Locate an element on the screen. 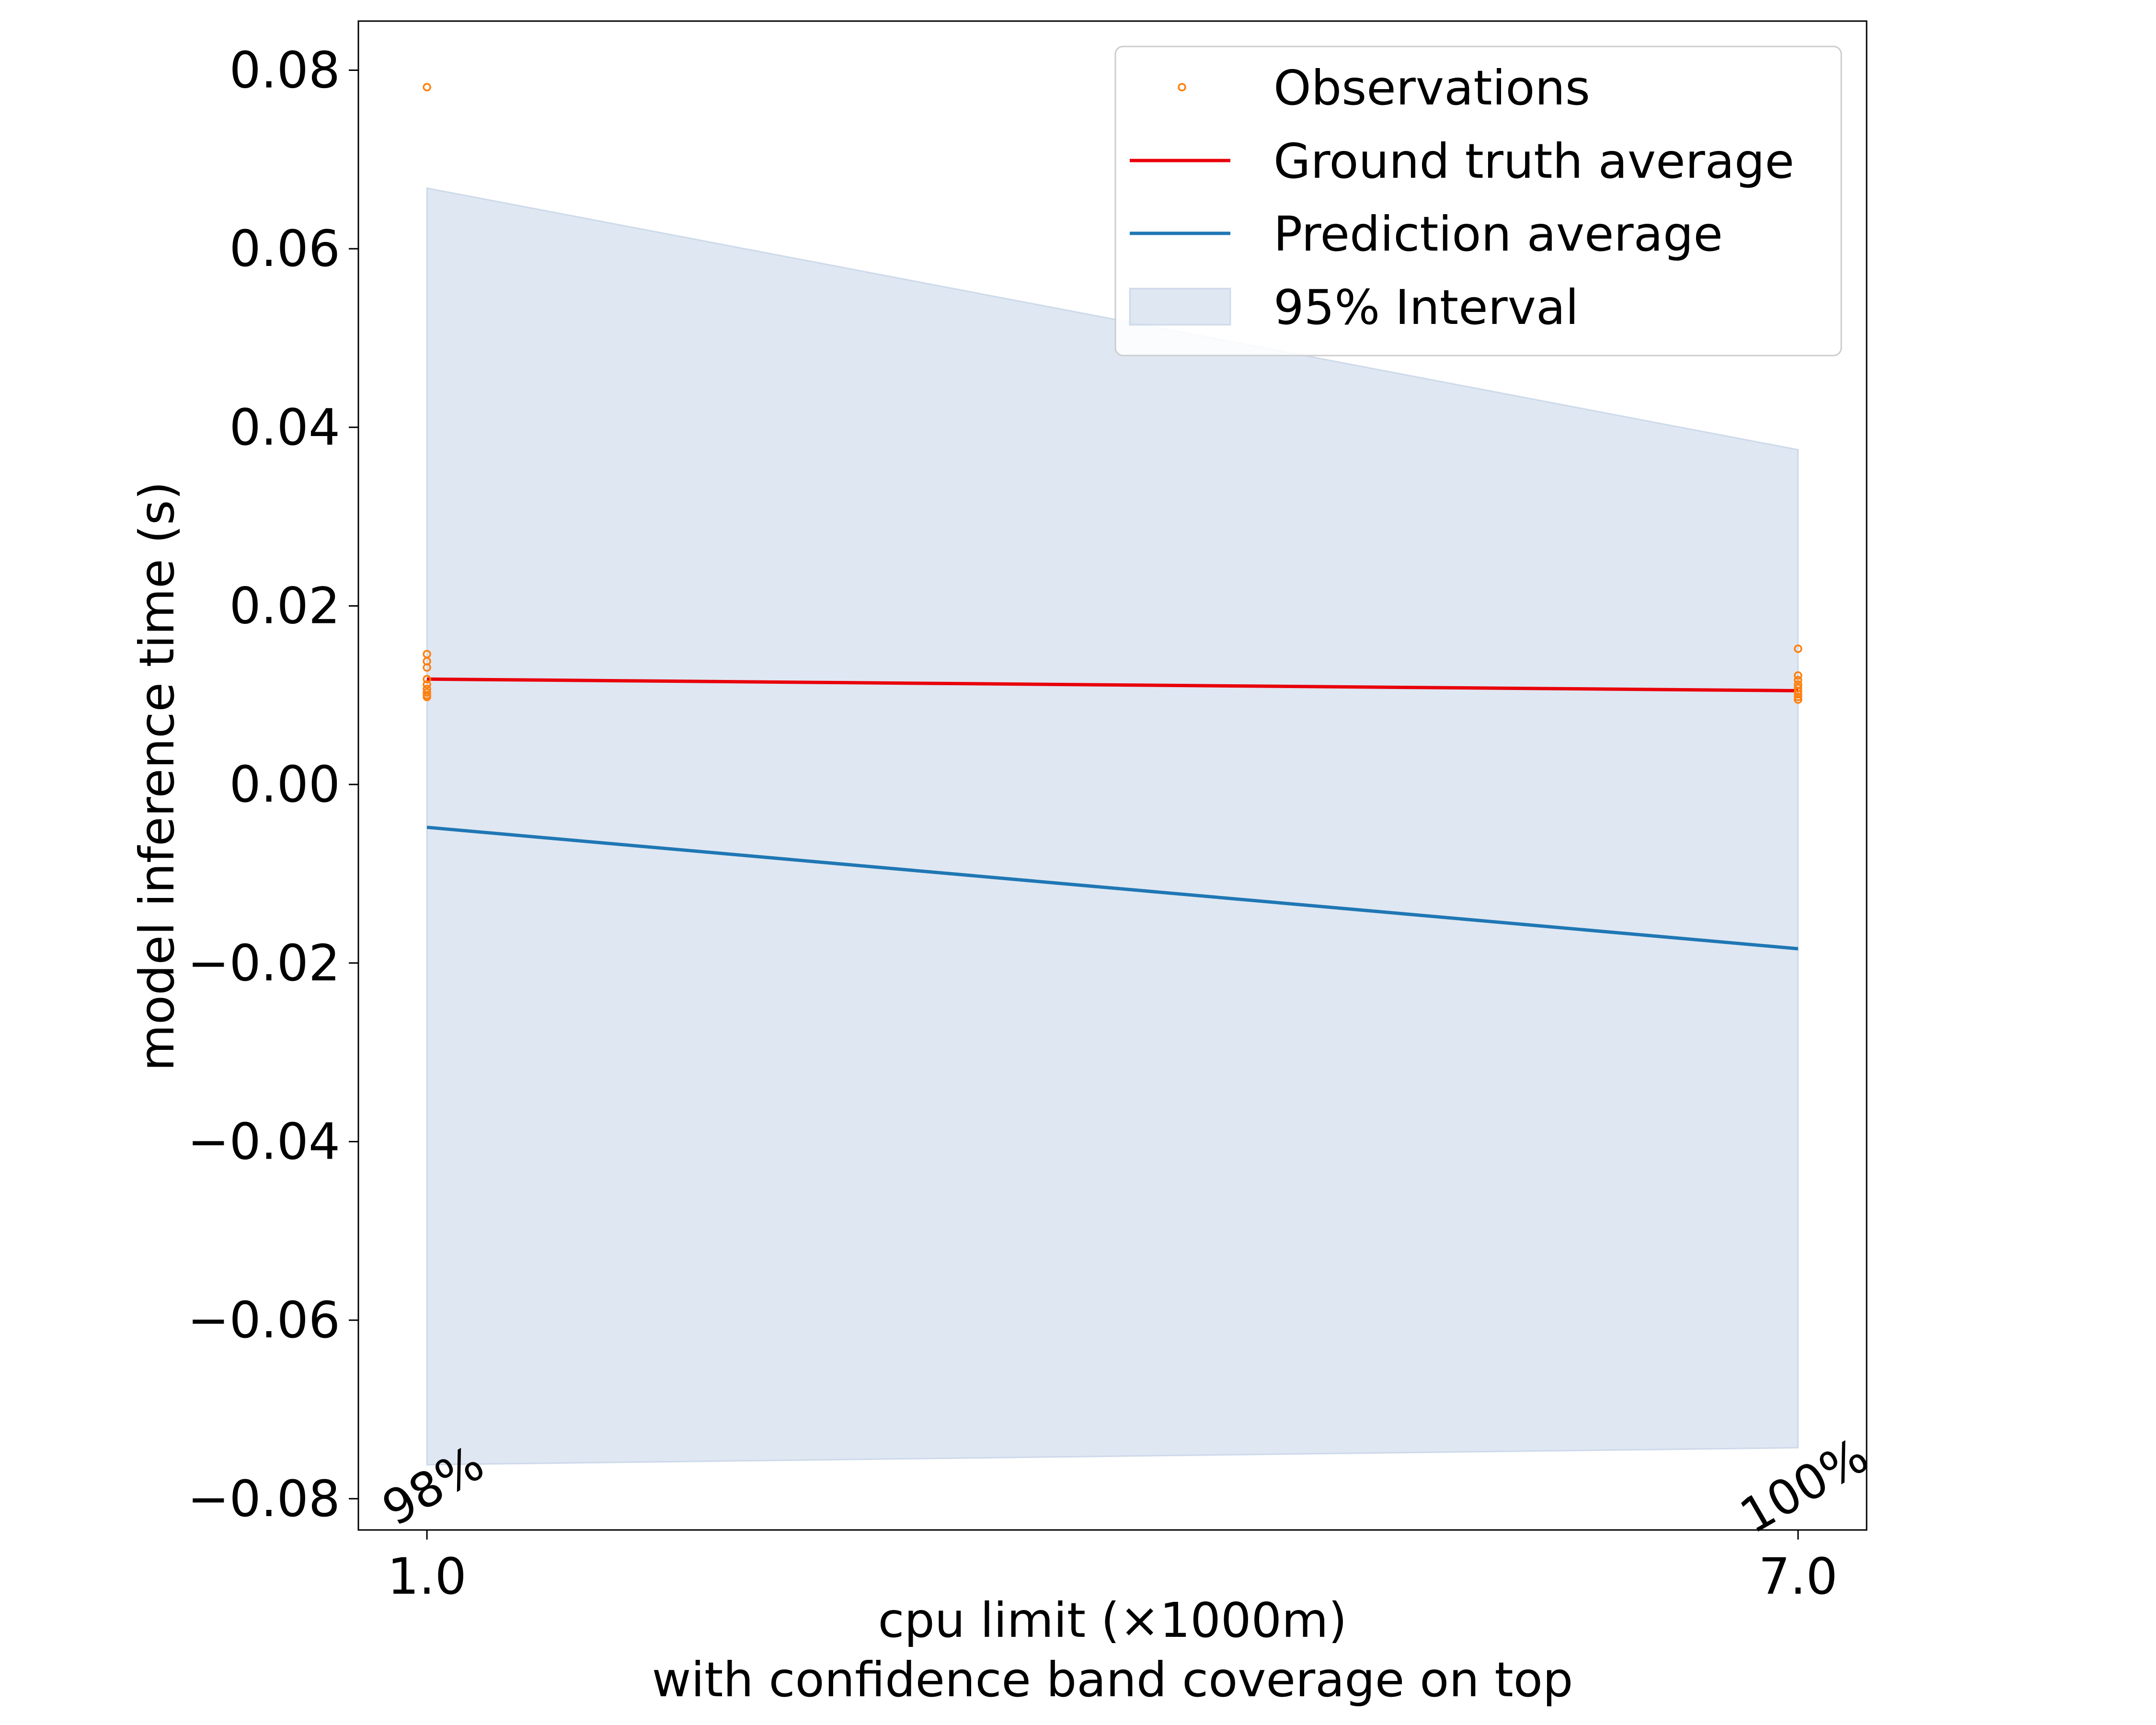 The width and height of the screenshot is (2156, 1725). y-tick-label: 0.08 is located at coordinates (284, 70).